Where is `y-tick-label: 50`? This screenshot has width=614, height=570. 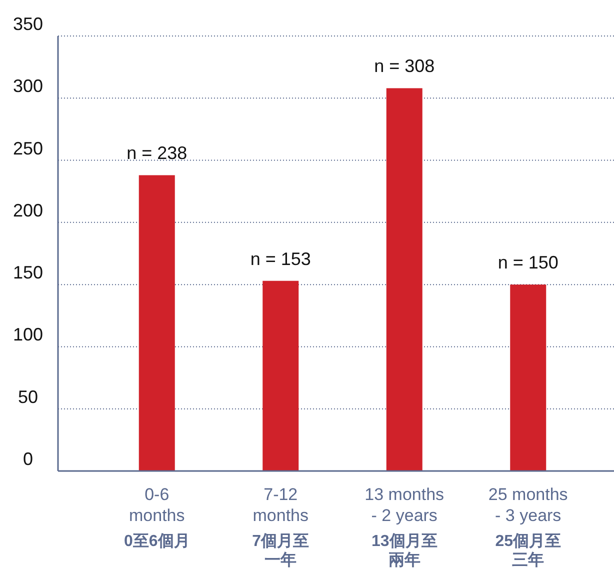 y-tick-label: 50 is located at coordinates (28, 396).